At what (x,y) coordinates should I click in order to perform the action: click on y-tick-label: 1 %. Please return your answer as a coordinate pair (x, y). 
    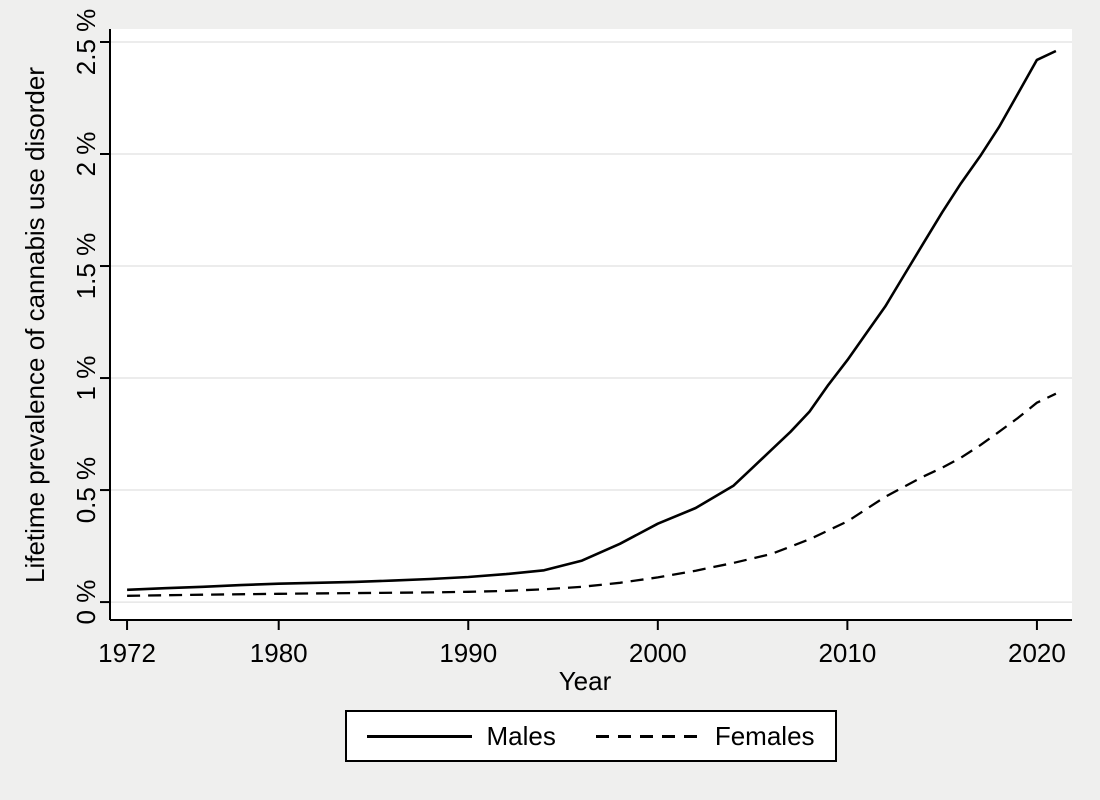
    Looking at the image, I should click on (86, 378).